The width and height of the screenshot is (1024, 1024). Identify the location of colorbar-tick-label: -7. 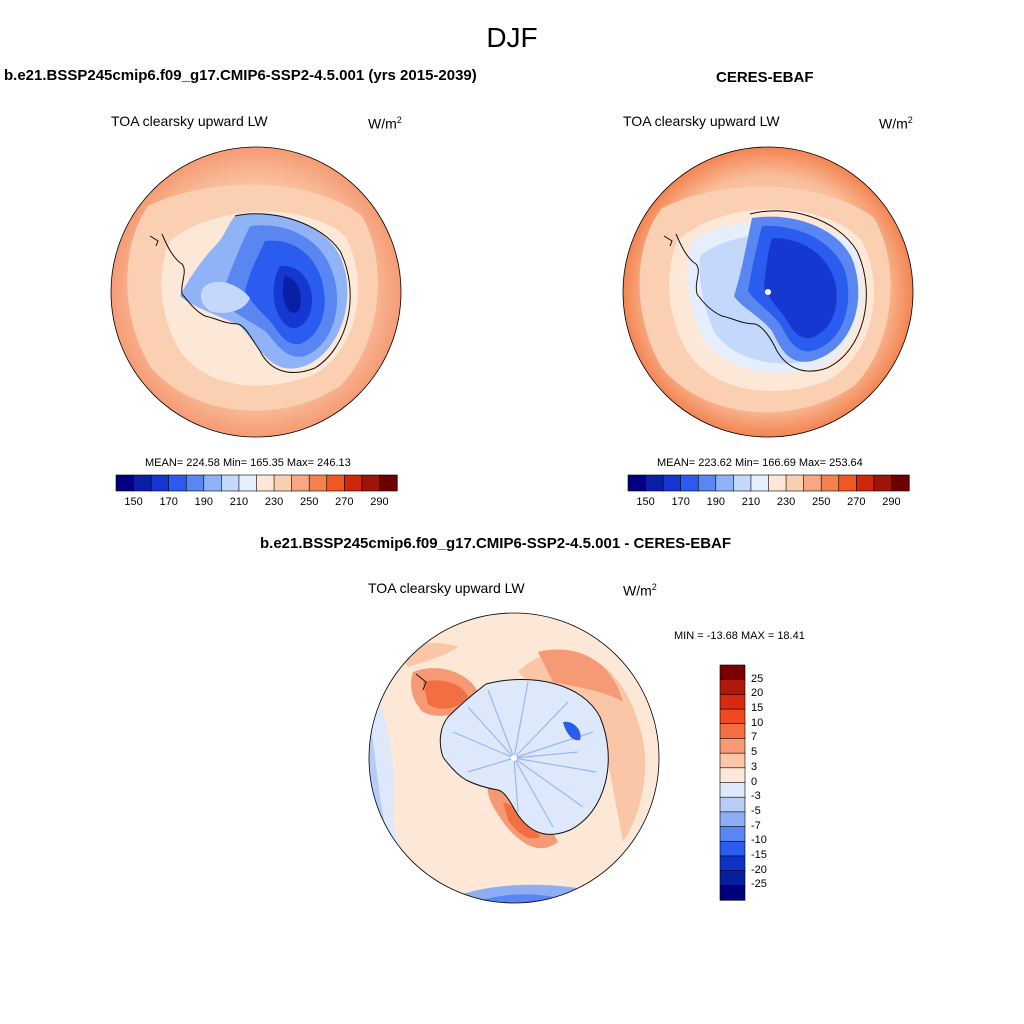
(756, 825).